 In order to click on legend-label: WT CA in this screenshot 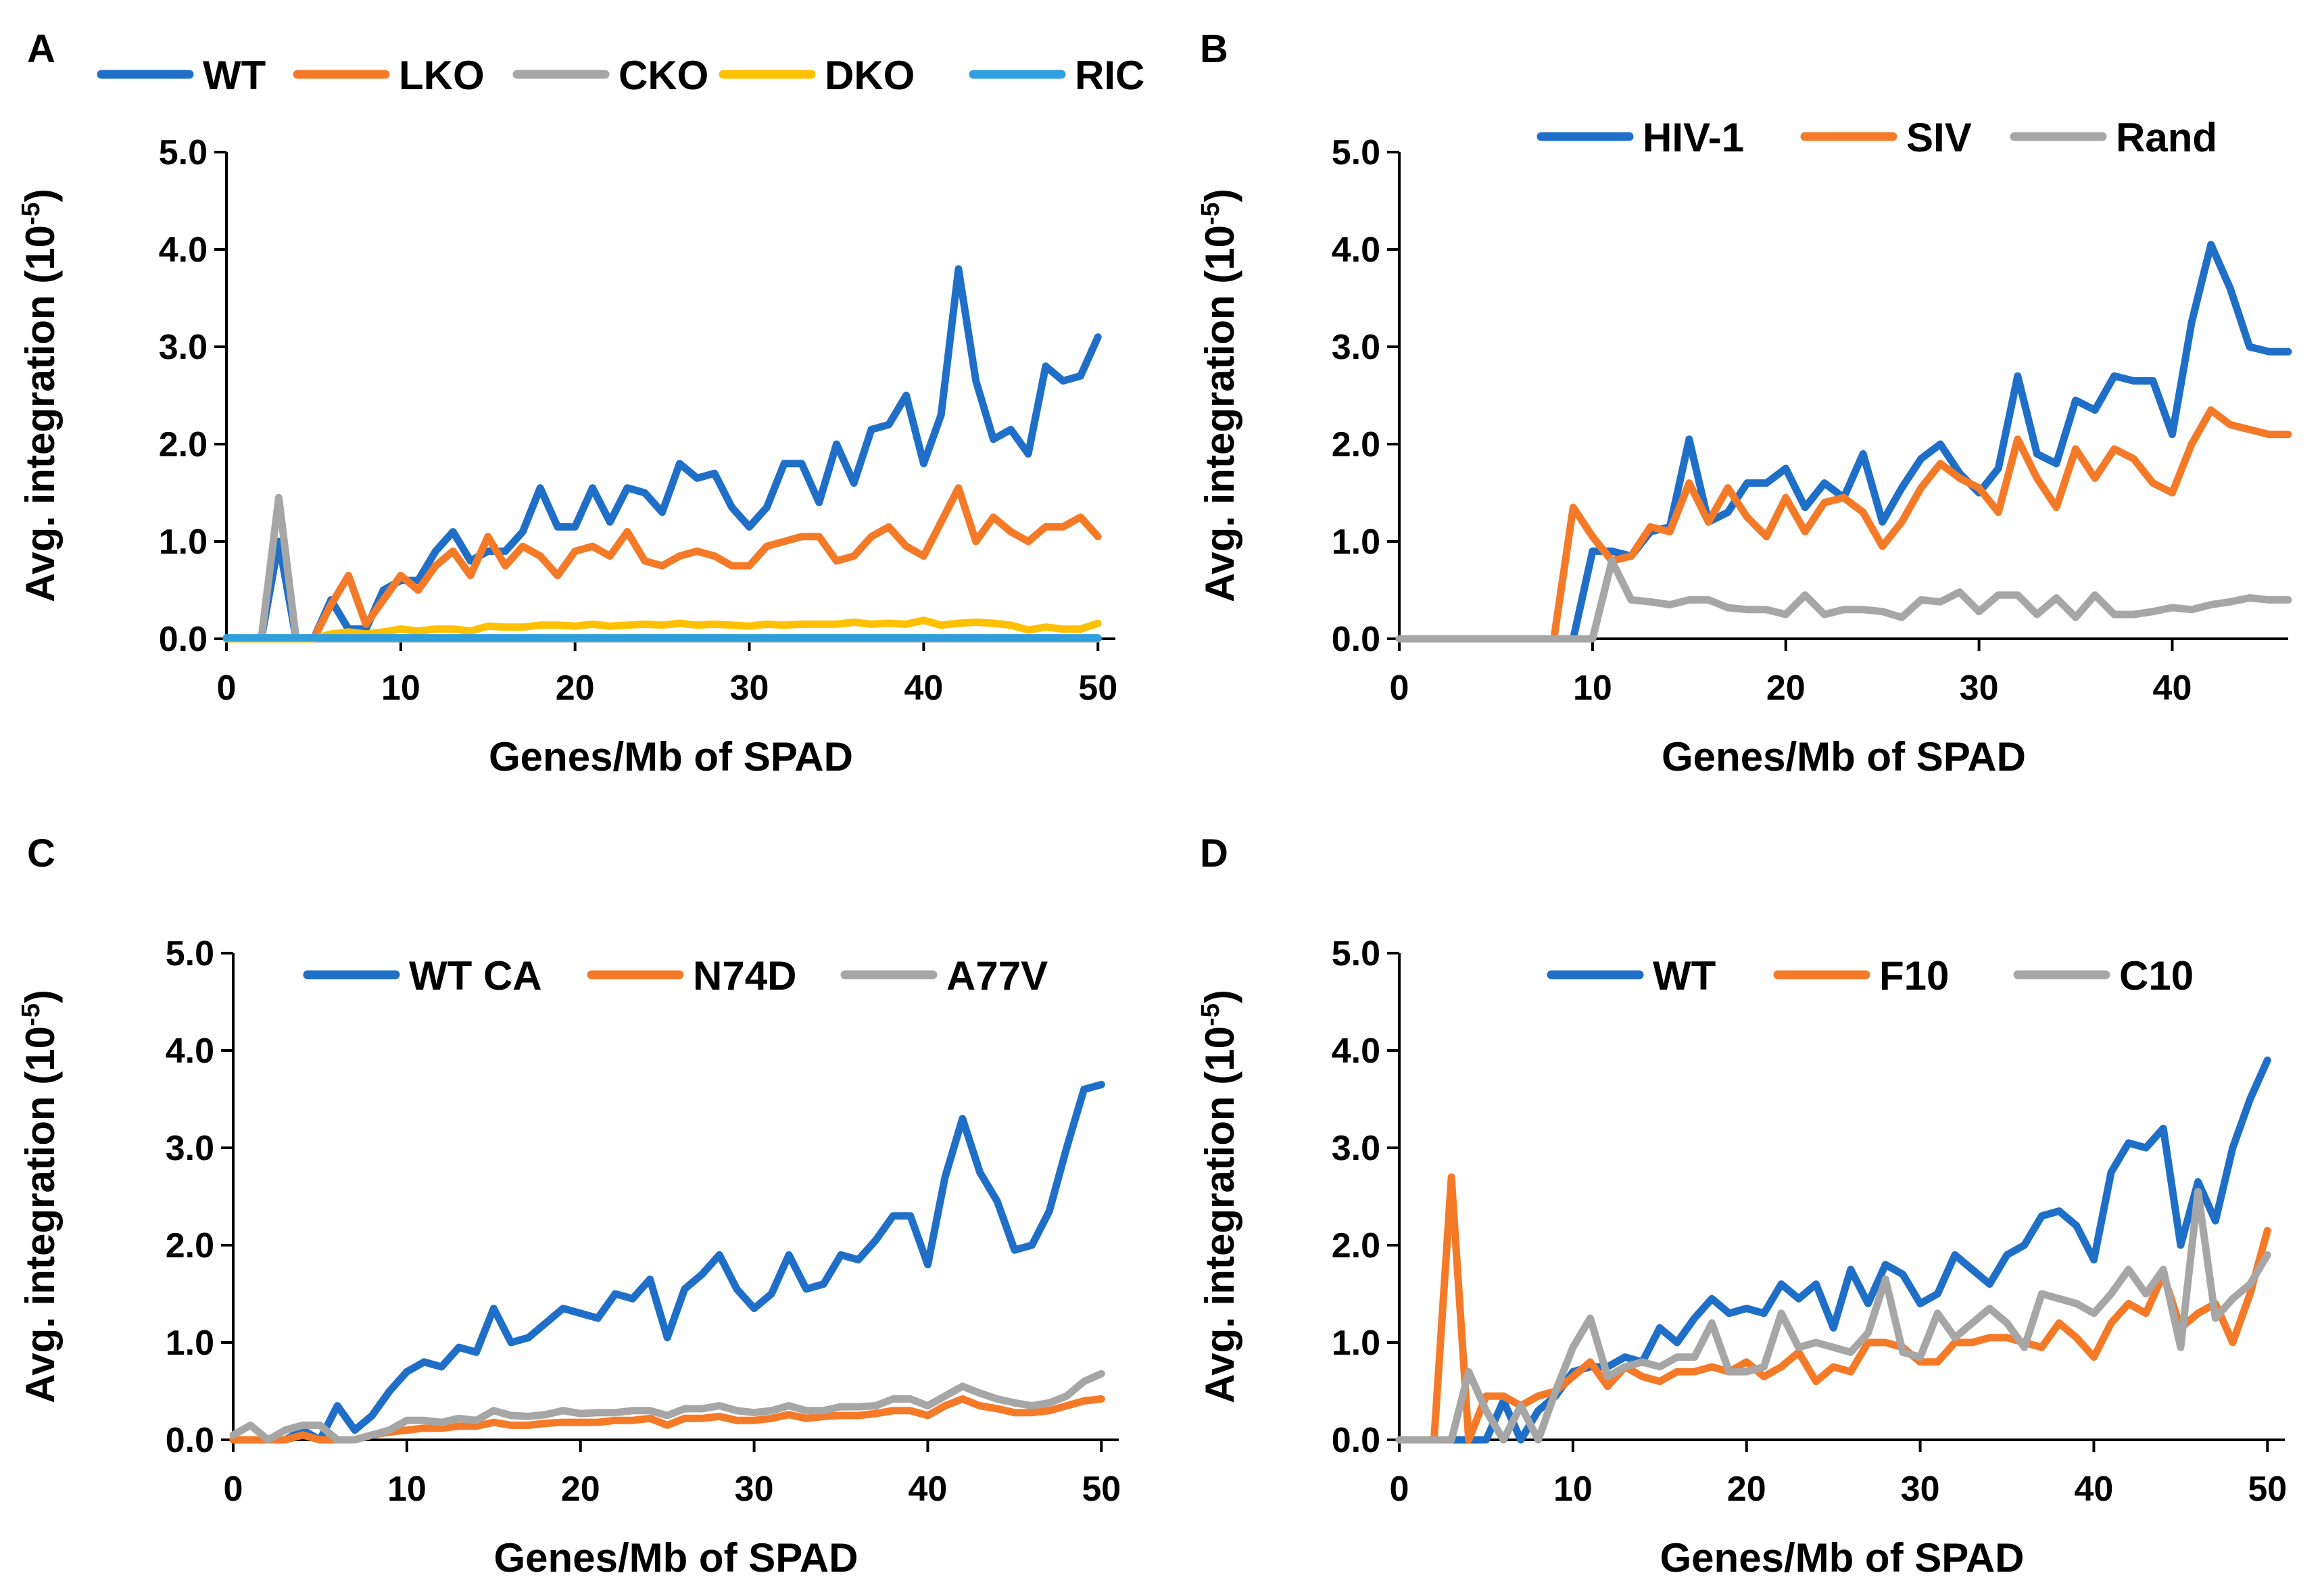, I will do `click(475, 975)`.